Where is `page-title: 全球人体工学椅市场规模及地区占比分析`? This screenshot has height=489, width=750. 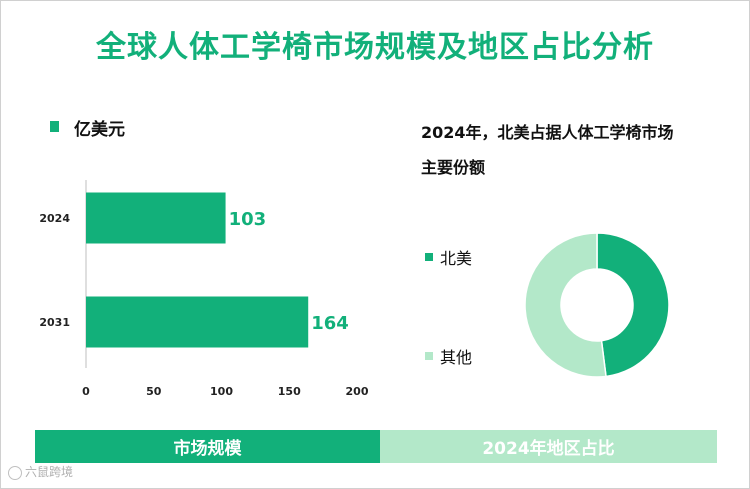 page-title: 全球人体工学椅市场规模及地区占比分析 is located at coordinates (375, 47).